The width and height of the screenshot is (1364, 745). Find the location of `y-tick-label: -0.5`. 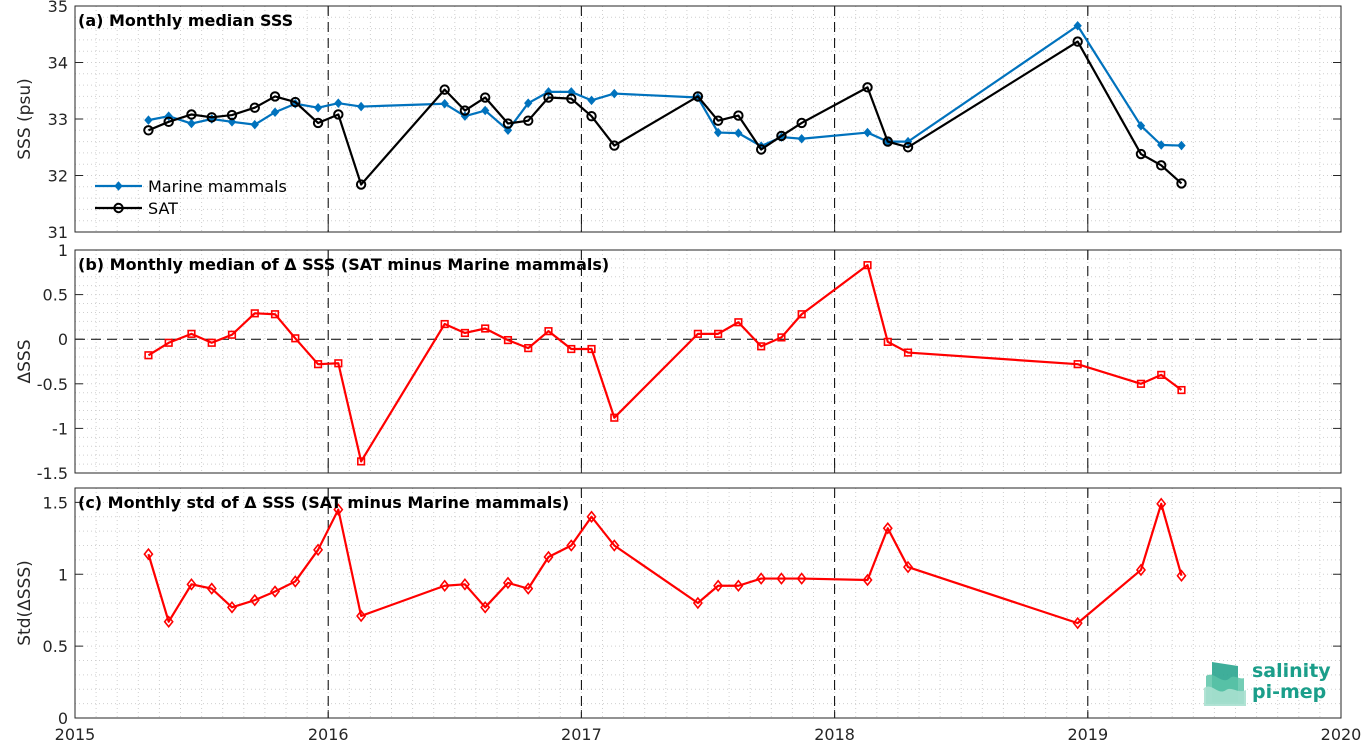

y-tick-label: -0.5 is located at coordinates (52, 384).